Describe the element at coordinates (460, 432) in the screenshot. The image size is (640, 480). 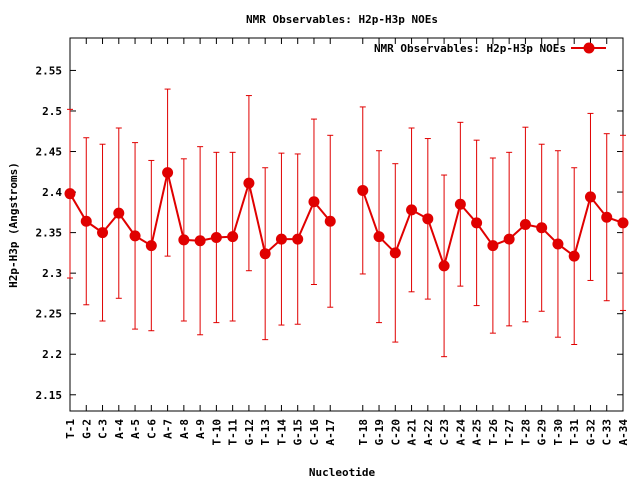
I see `x-tick-label: A-24` at that location.